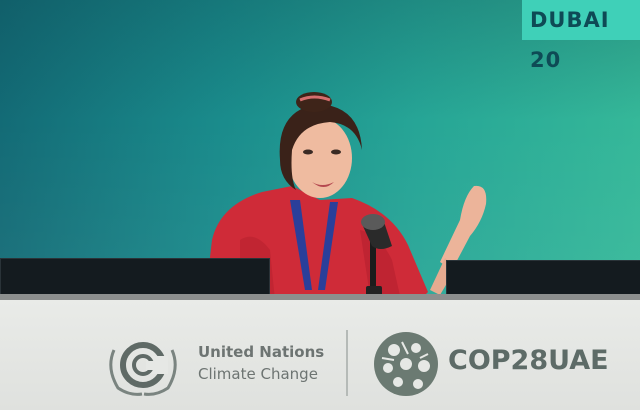 This screenshot has width=640, height=410. What do you see at coordinates (543, 279) in the screenshot?
I see `desk-monitor-right` at bounding box center [543, 279].